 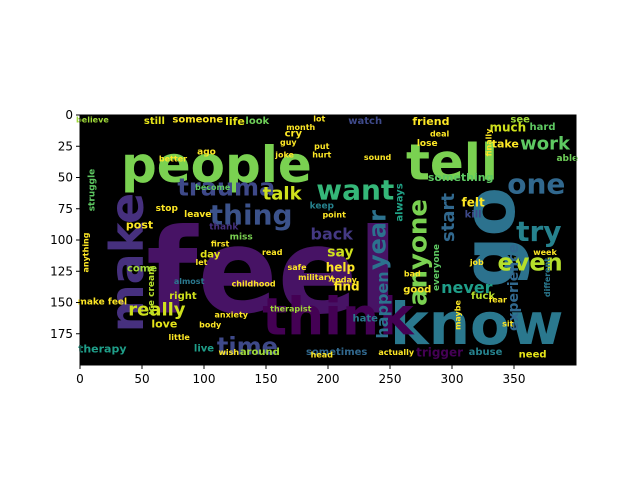 What do you see at coordinates (167, 209) in the screenshot?
I see `word-stop: stop` at bounding box center [167, 209].